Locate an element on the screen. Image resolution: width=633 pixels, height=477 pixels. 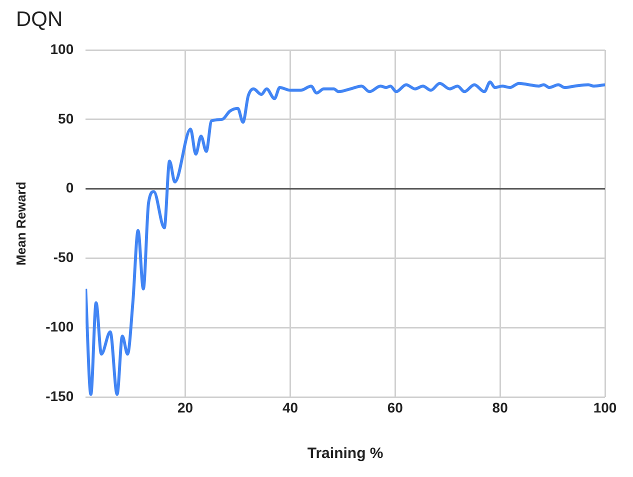
y-tick-label: 0 is located at coordinates (70, 188).